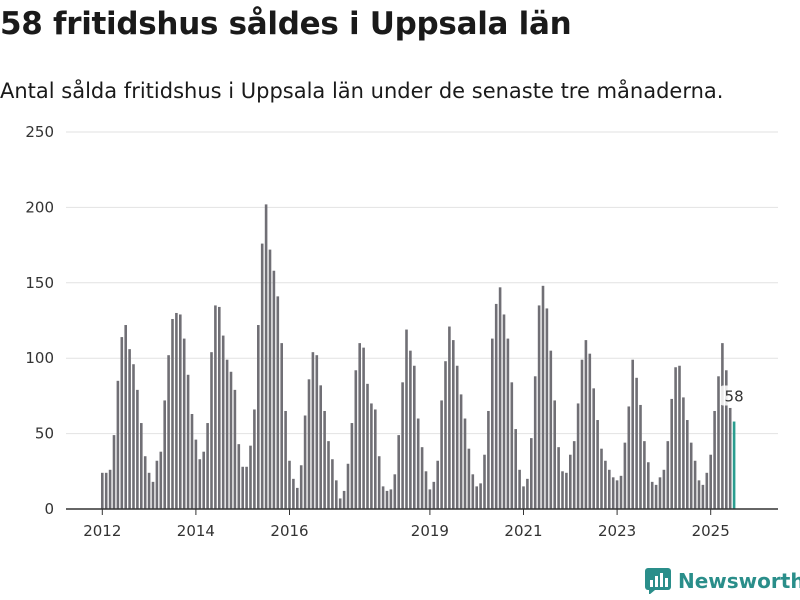  Describe the element at coordinates (722, 581) in the screenshot. I see `brand-logo: Newsworthy` at that location.